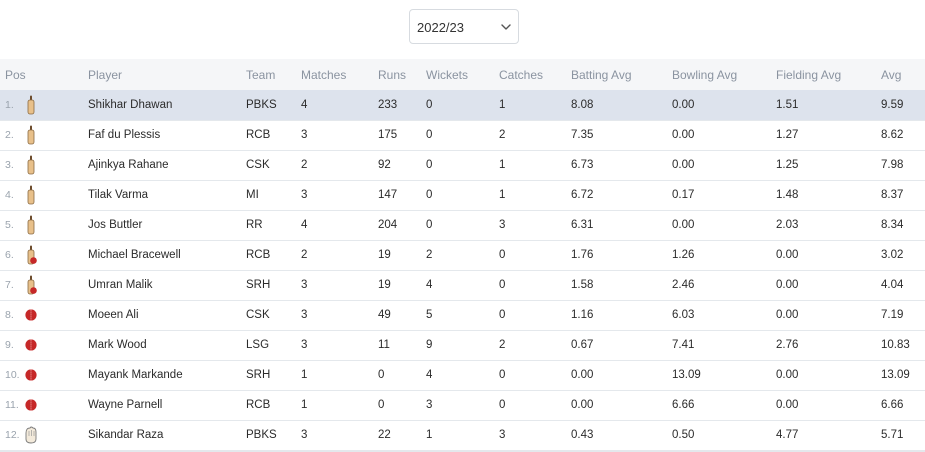 The height and width of the screenshot is (452, 925). What do you see at coordinates (9, 195) in the screenshot?
I see `position-number: 4.` at bounding box center [9, 195].